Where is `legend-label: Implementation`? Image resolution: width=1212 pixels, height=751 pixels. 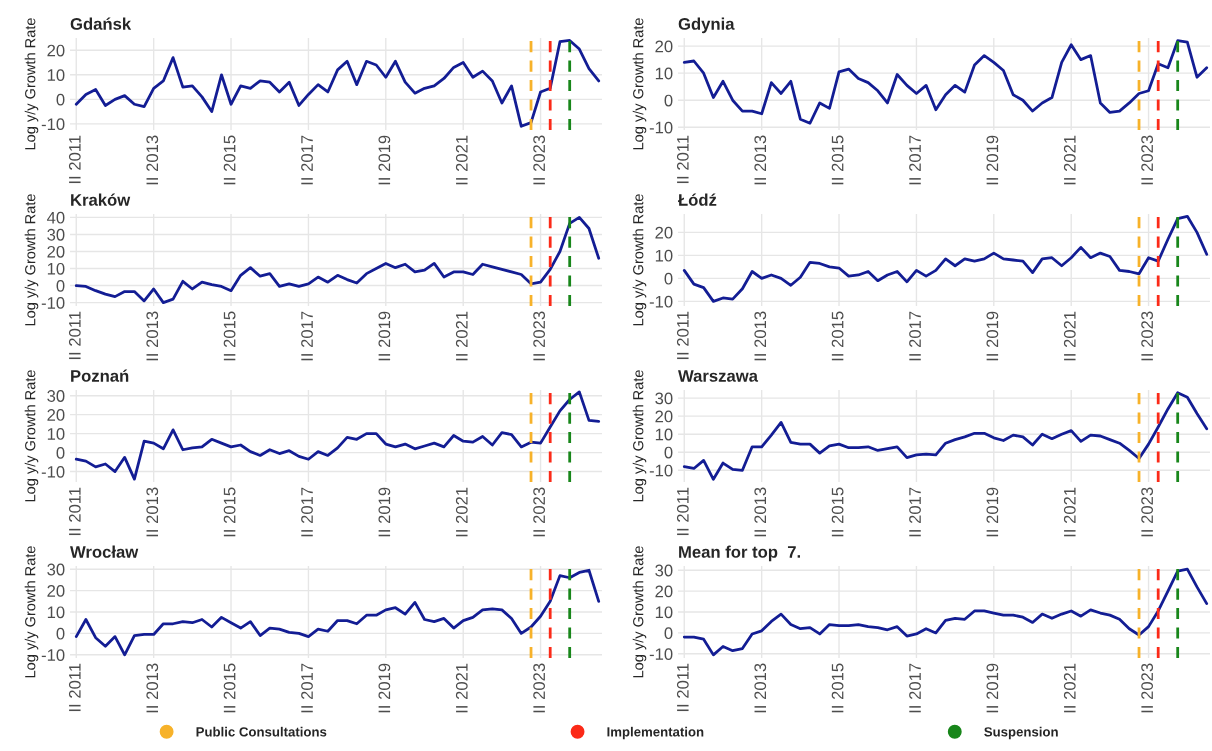
legend-label: Implementation is located at coordinates (655, 733).